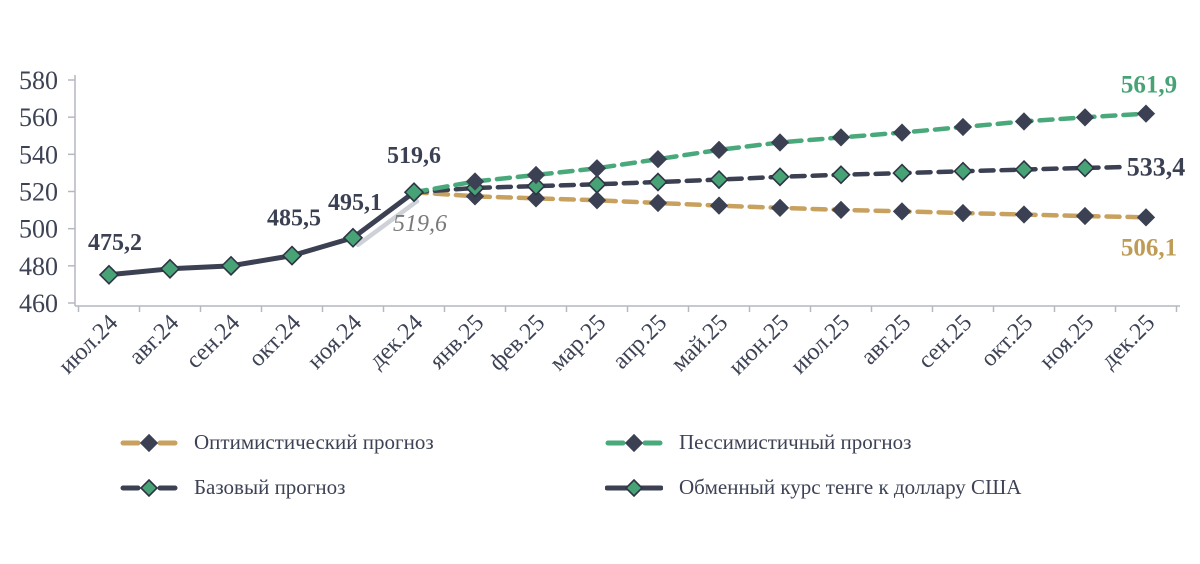 The width and height of the screenshot is (1200, 564). What do you see at coordinates (1156, 167) in the screenshot?
I see `svg-text: 533,4` at bounding box center [1156, 167].